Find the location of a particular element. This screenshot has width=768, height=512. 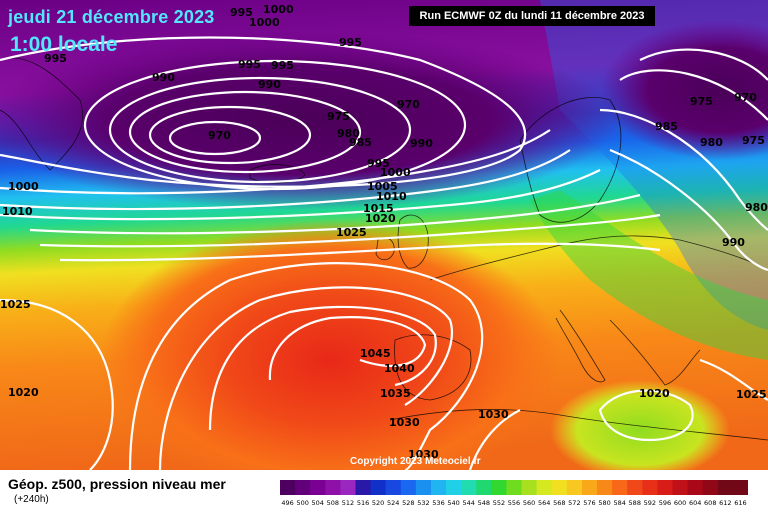

isobar-label: 1040 is located at coordinates (399, 368).